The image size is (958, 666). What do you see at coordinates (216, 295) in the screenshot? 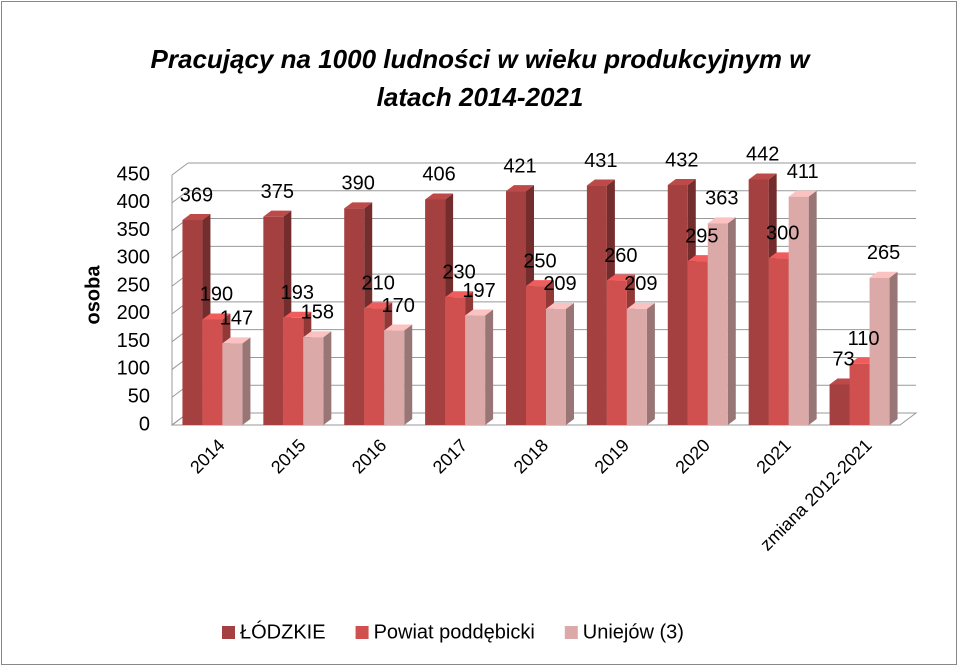
I see `value-label: 190` at bounding box center [216, 295].